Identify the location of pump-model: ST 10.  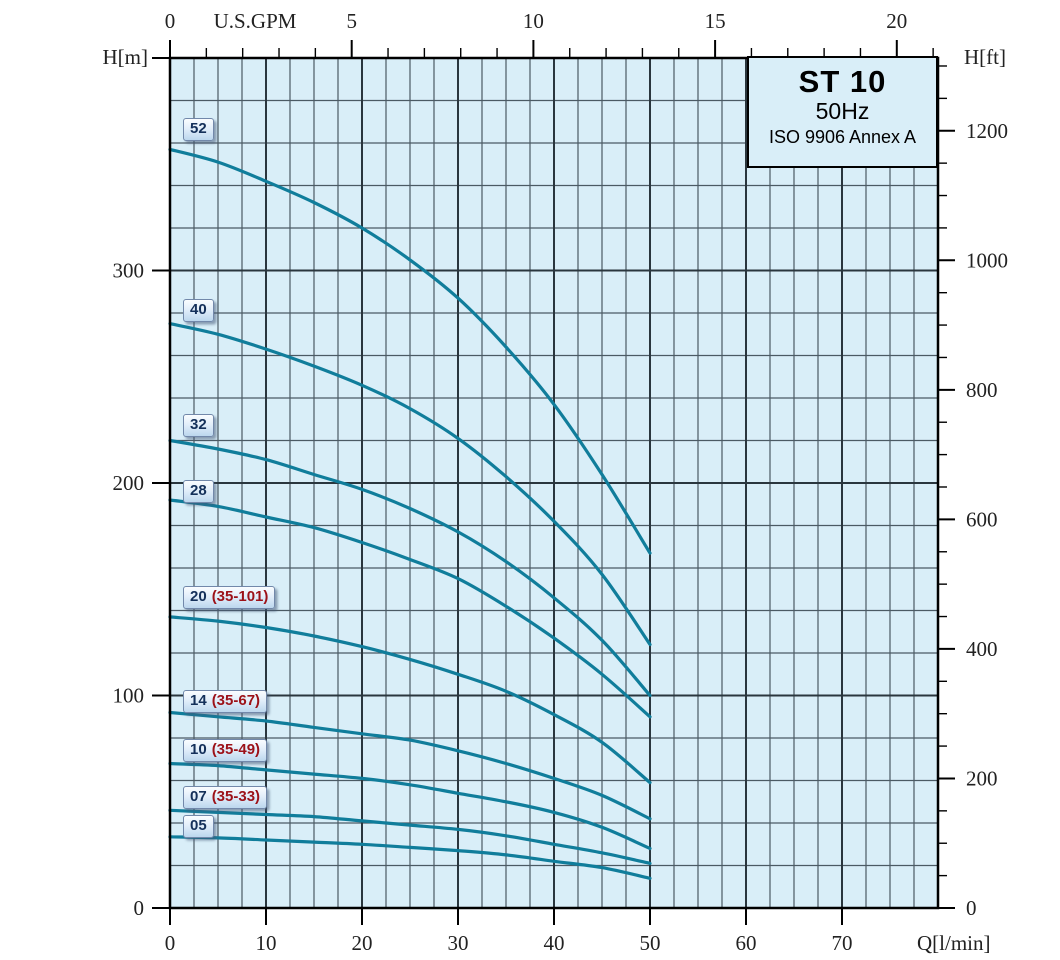
(842, 81).